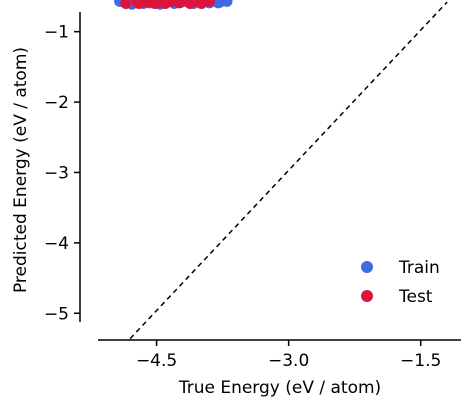 This screenshot has width=474, height=411. I want to click on legend-train-marker, so click(367, 267).